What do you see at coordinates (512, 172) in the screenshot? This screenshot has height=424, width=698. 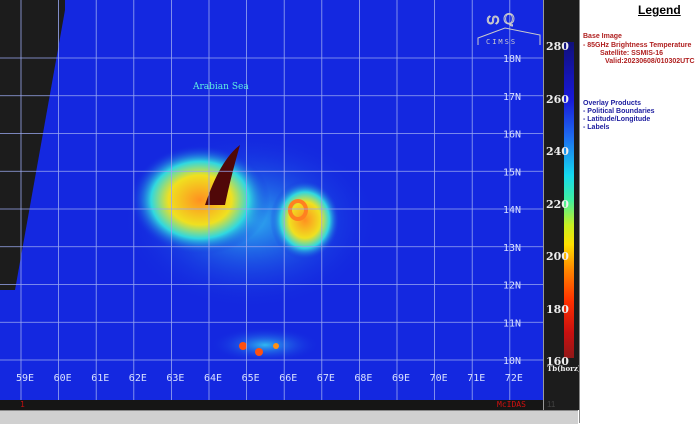 I see `latitude-label: 15N` at bounding box center [512, 172].